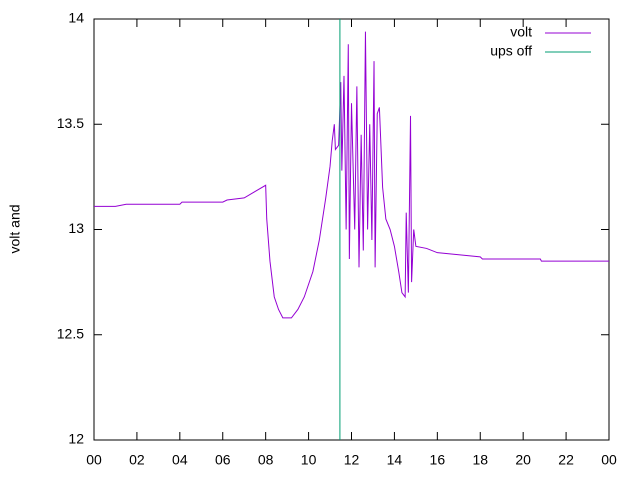  I want to click on x-tick-label: 18, so click(480, 460).